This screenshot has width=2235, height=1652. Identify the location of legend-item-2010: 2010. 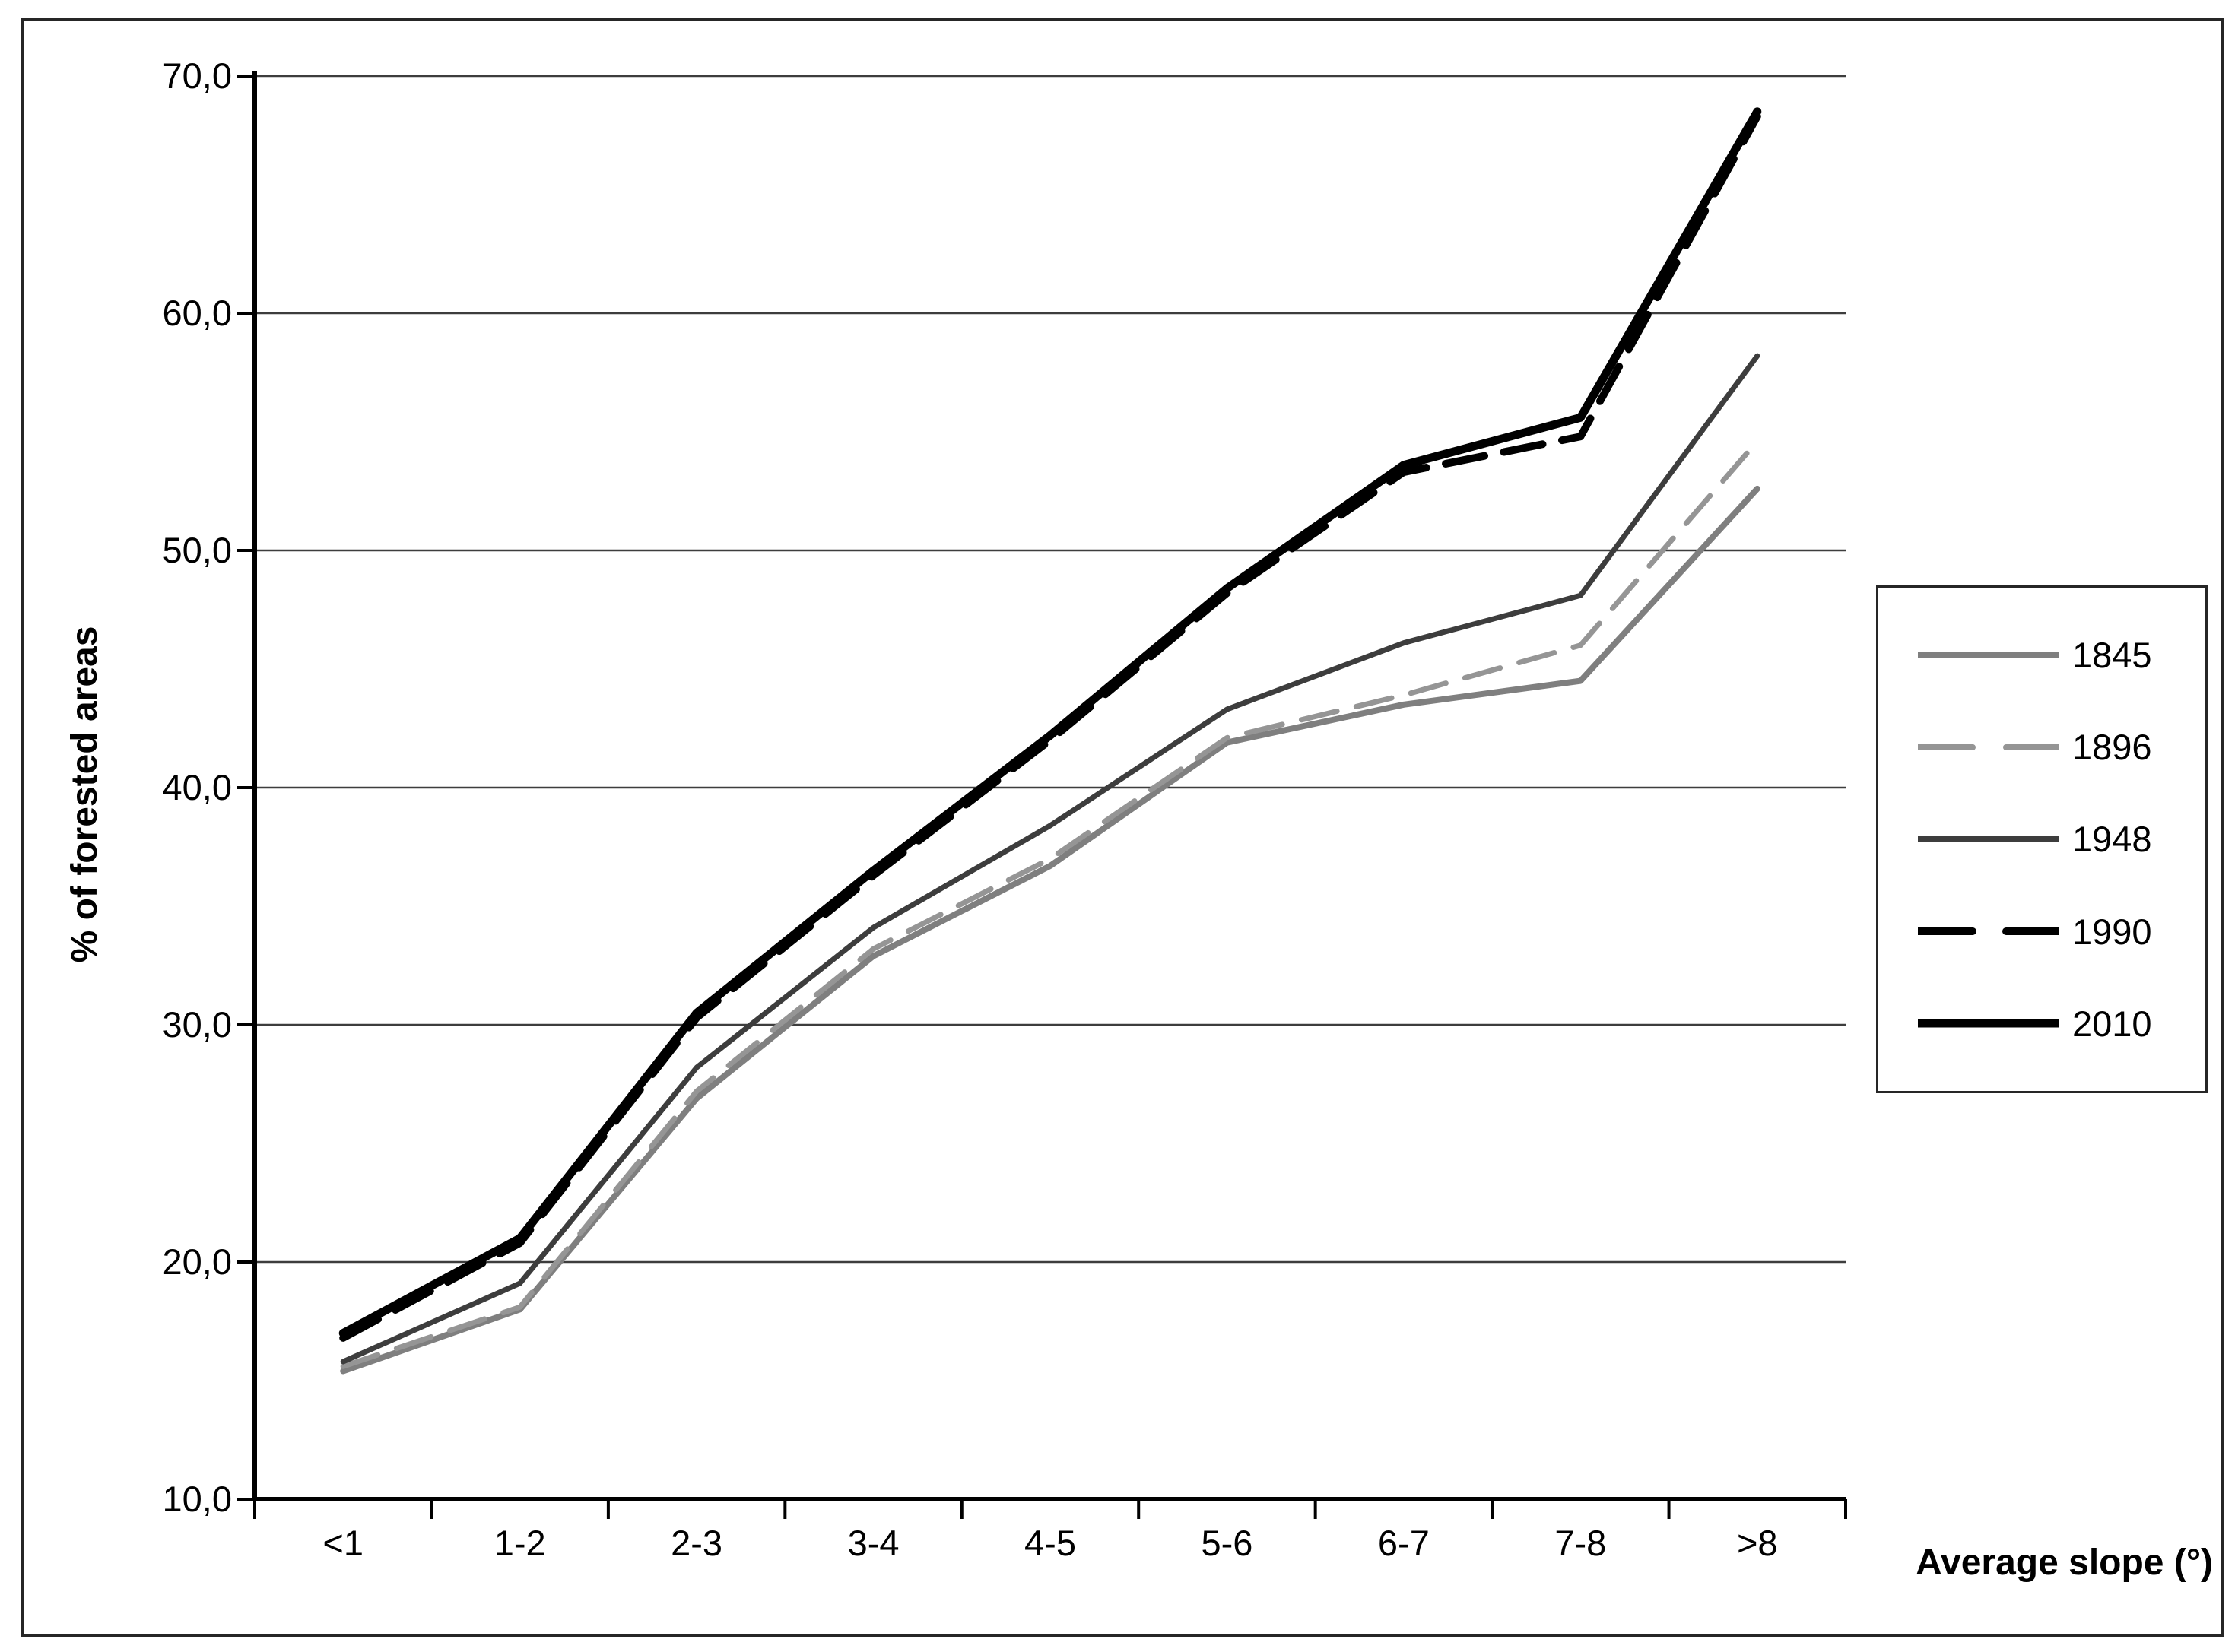
(2061, 1024).